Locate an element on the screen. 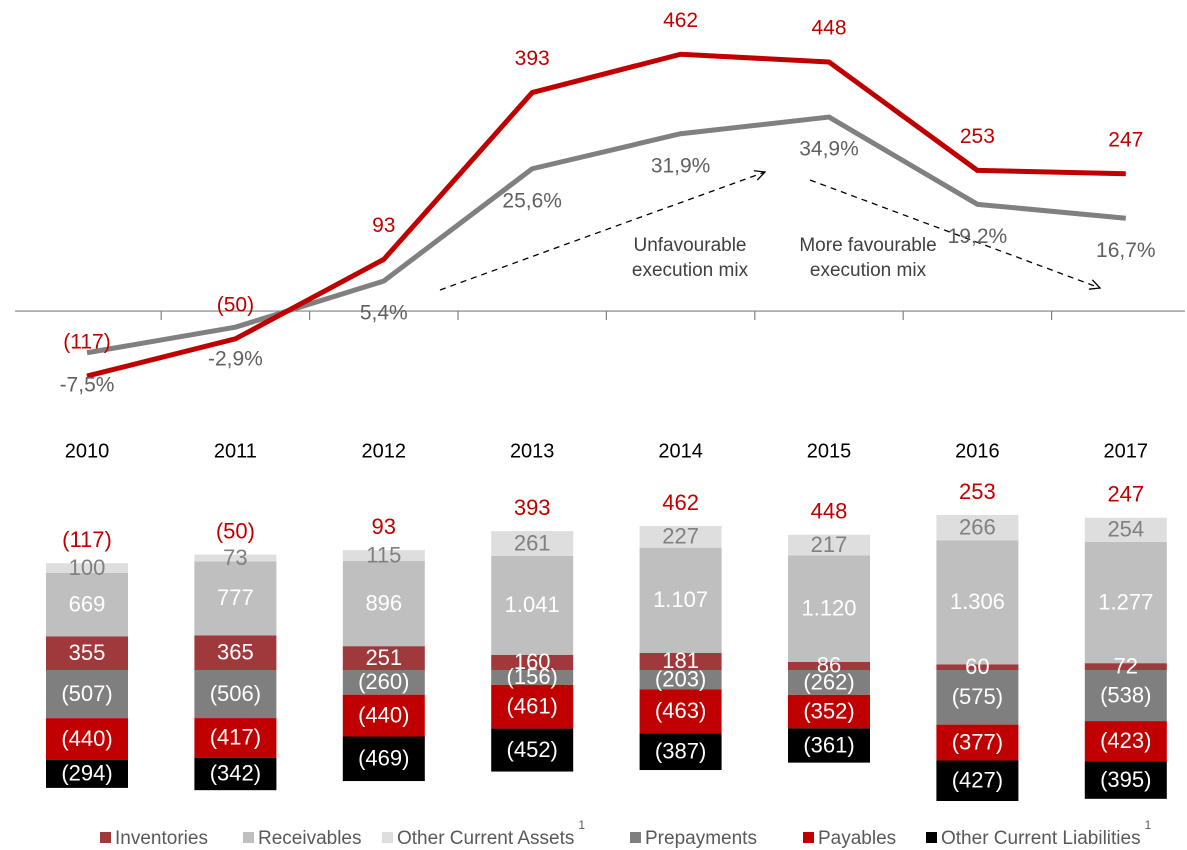  data-label: 896 is located at coordinates (383, 602).